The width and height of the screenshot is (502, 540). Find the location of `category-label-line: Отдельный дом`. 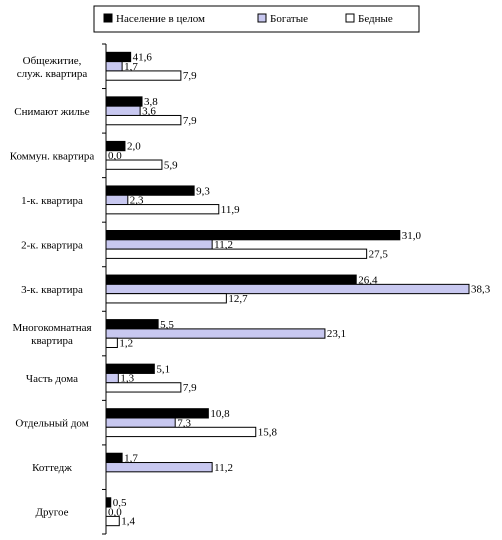

category-label-line: Отдельный дом is located at coordinates (51, 424).